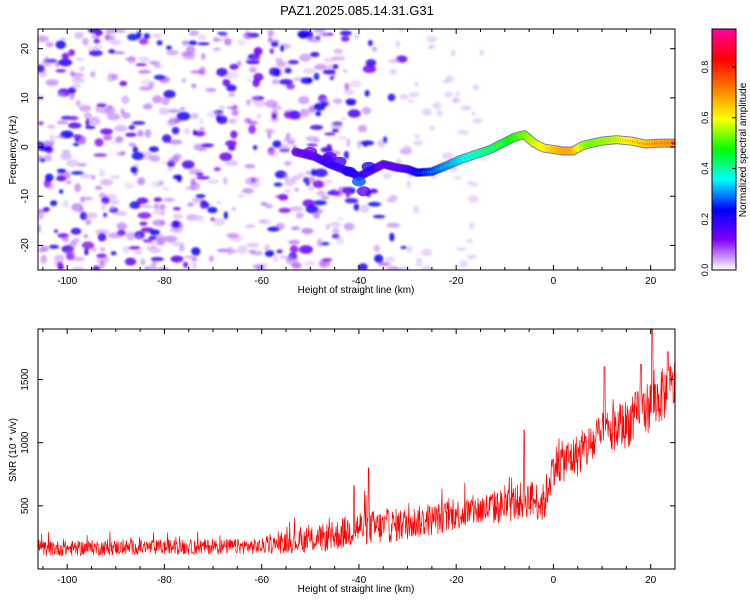  What do you see at coordinates (67, 580) in the screenshot?
I see `x-tick-label: -100` at bounding box center [67, 580].